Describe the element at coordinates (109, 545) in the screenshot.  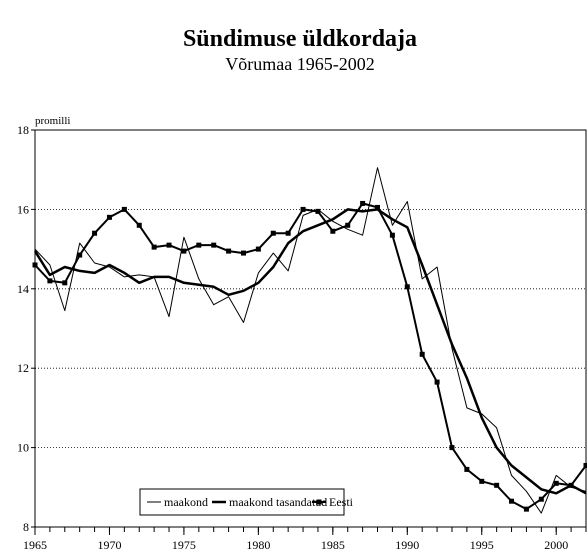
I see `x-tick-label: 1970` at that location.